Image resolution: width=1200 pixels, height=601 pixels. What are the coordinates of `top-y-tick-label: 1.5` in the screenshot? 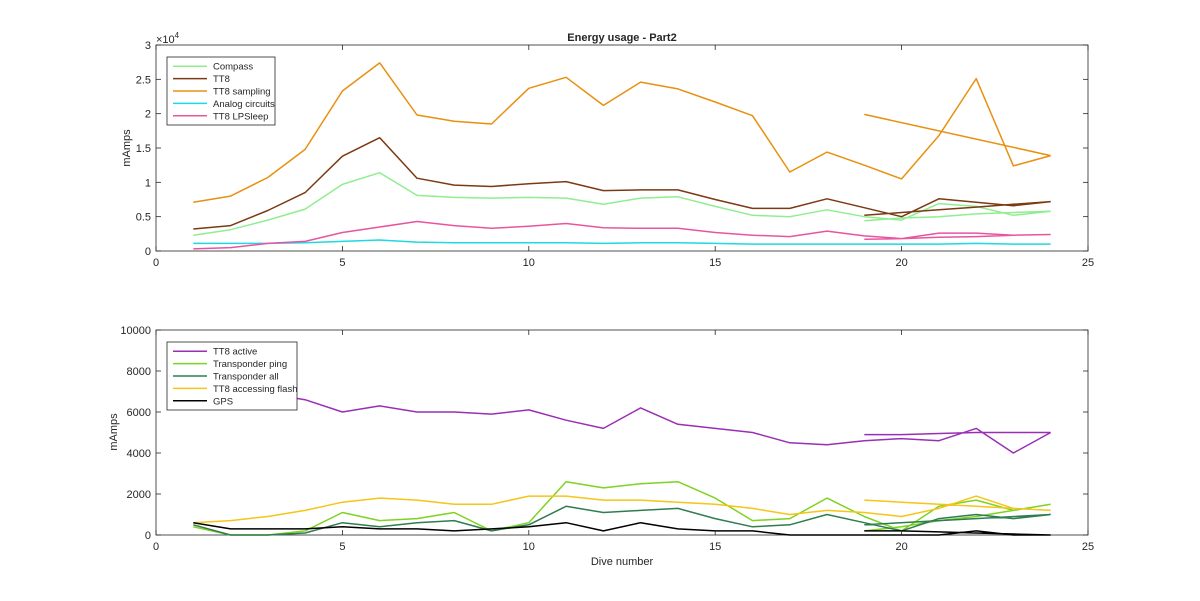 It's located at (143, 149).